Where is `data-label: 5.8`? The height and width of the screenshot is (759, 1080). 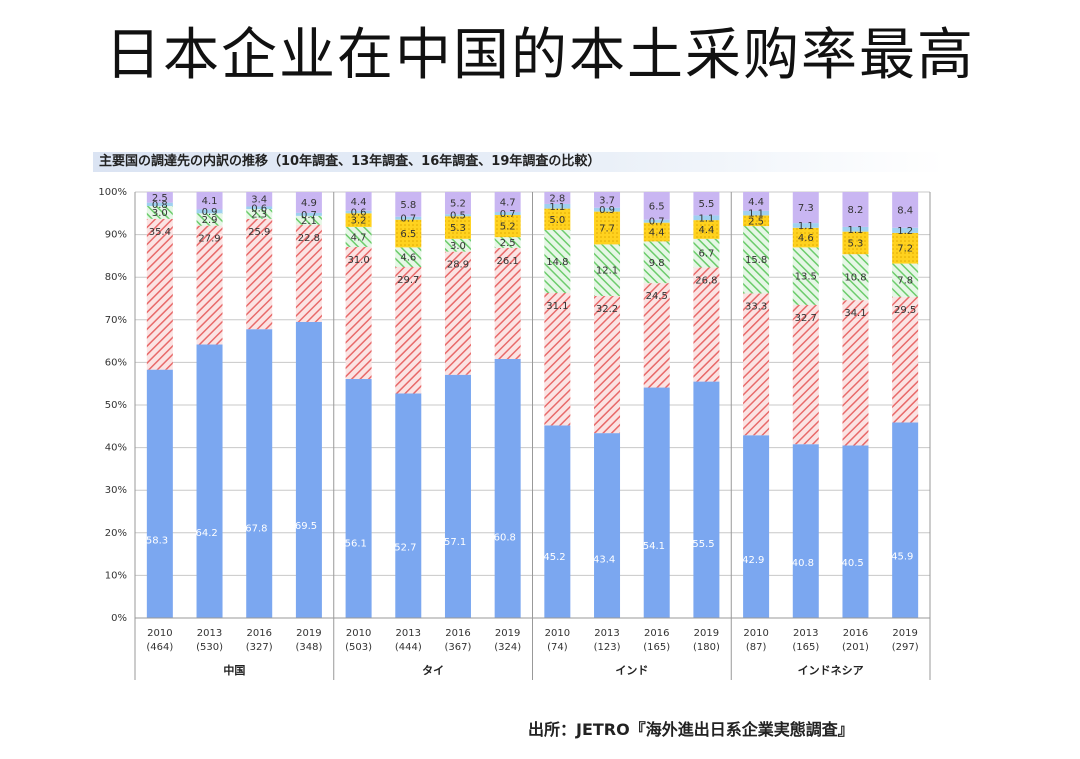 data-label: 5.8 is located at coordinates (408, 205).